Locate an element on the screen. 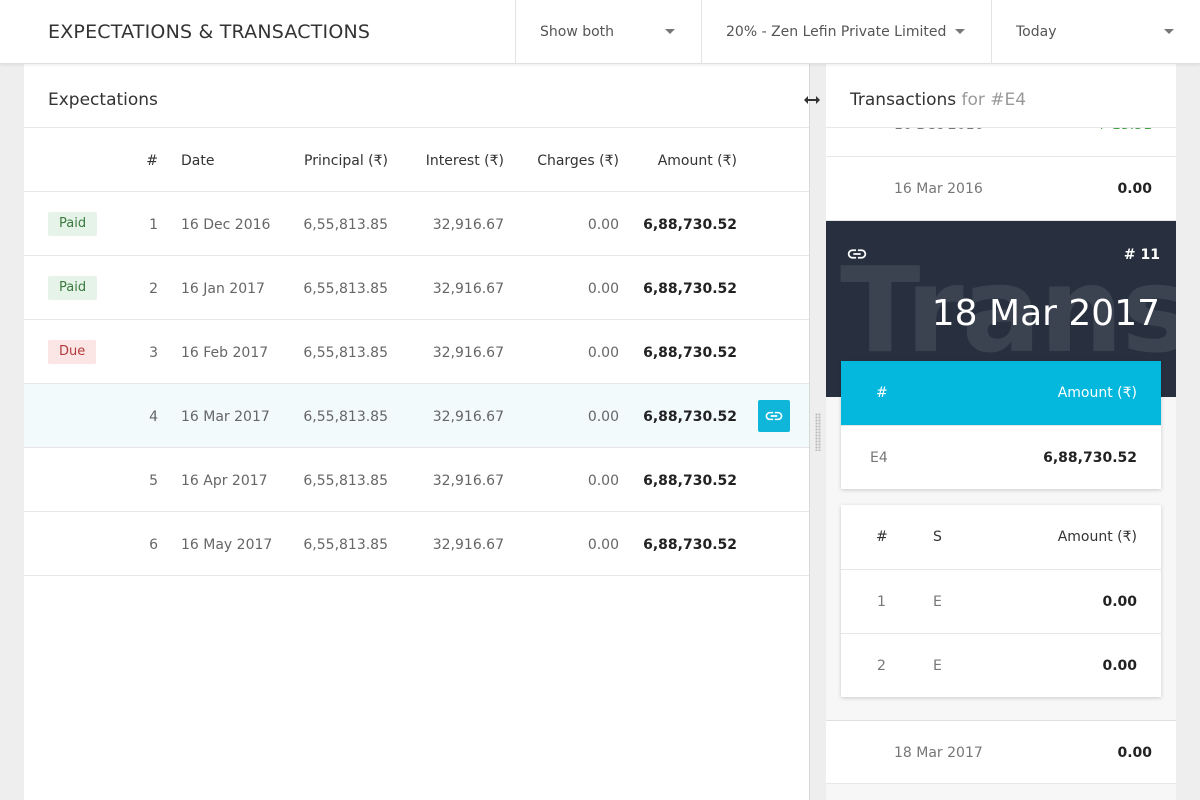  col-charges: Charges (₹) is located at coordinates (578, 161).